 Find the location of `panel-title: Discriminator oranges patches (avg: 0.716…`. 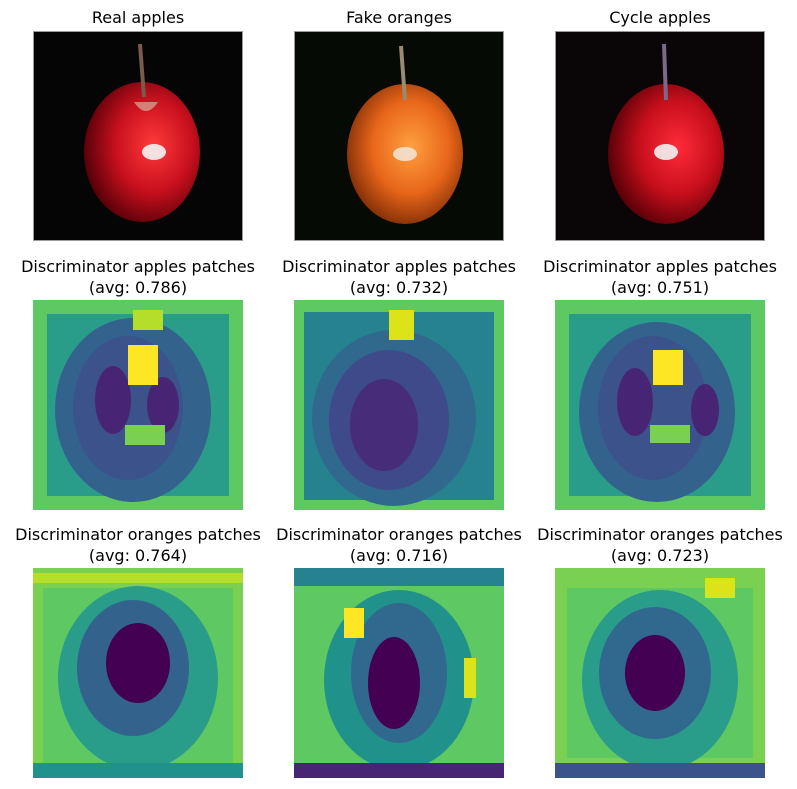

panel-title: Discriminator oranges patches (avg: 0.716… is located at coordinates (399, 545).